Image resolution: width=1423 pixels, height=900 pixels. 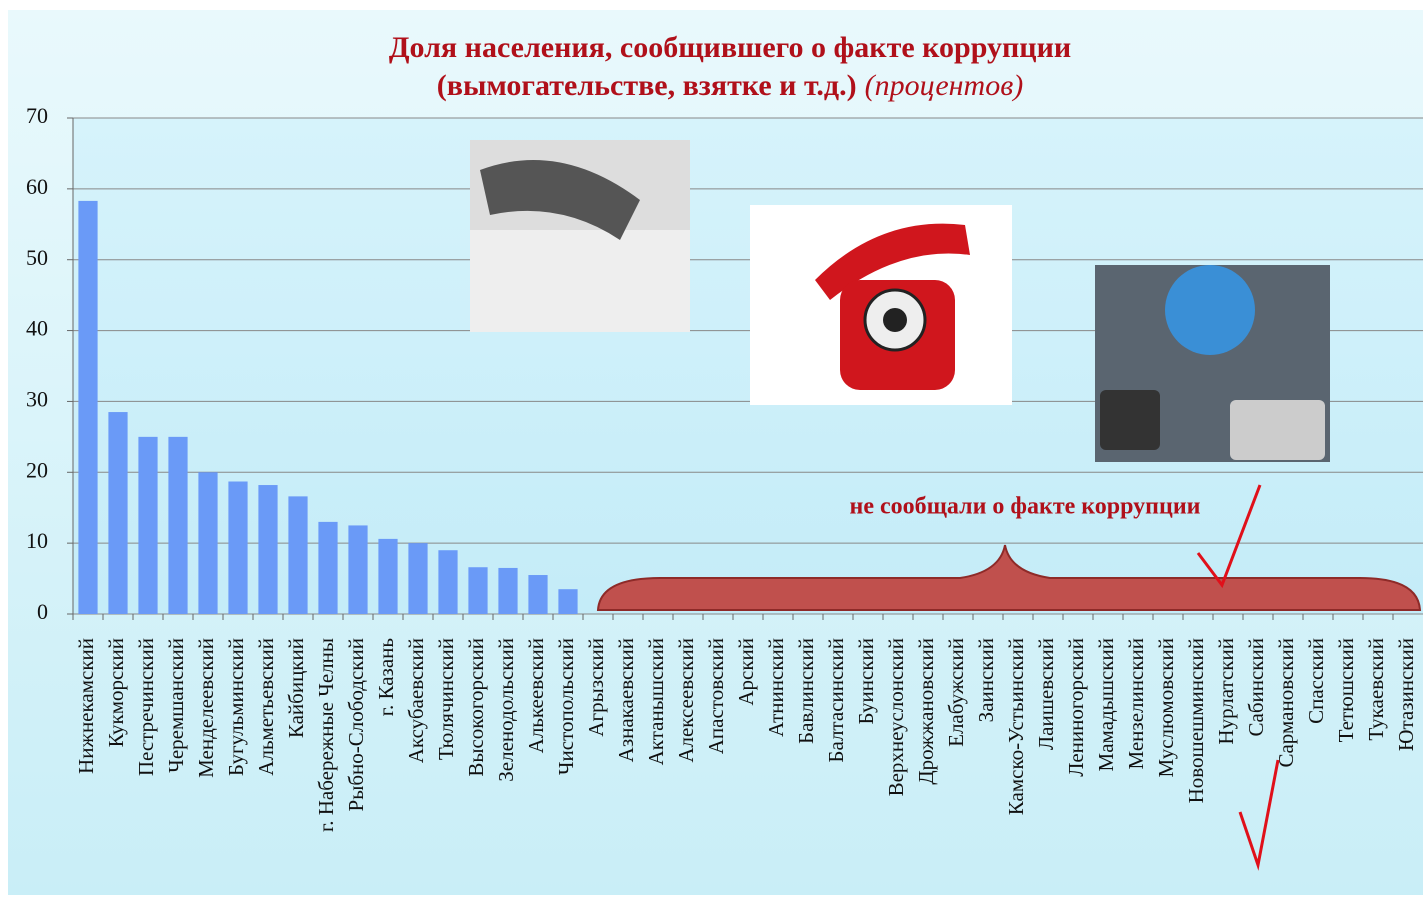 What do you see at coordinates (296, 688) in the screenshot?
I see `x-tick-label: Кайбицкий` at bounding box center [296, 688].